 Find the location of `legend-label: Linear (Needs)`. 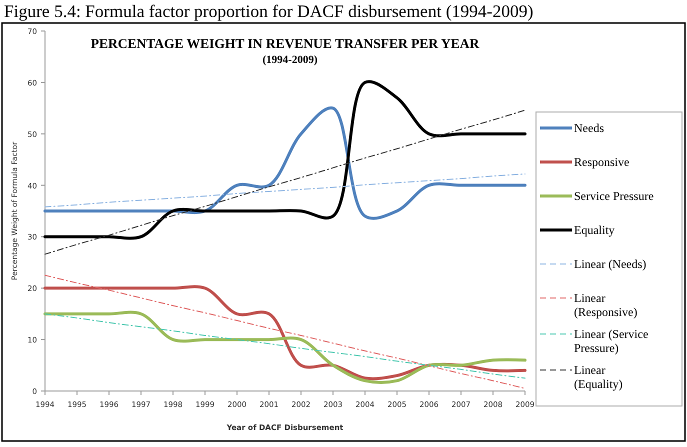

legend-label: Linear (Needs) is located at coordinates (610, 264).